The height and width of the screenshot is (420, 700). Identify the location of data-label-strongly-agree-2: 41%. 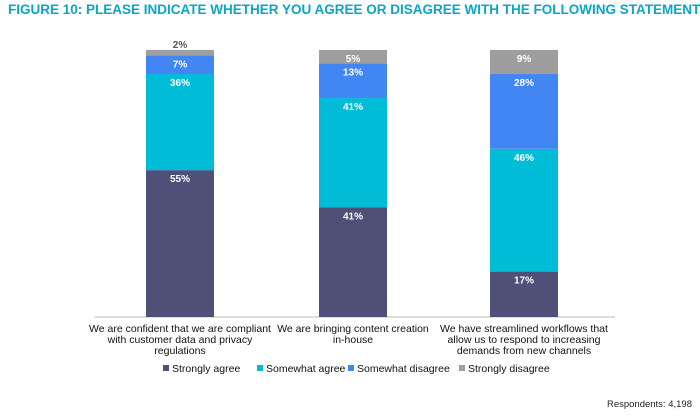
(353, 217).